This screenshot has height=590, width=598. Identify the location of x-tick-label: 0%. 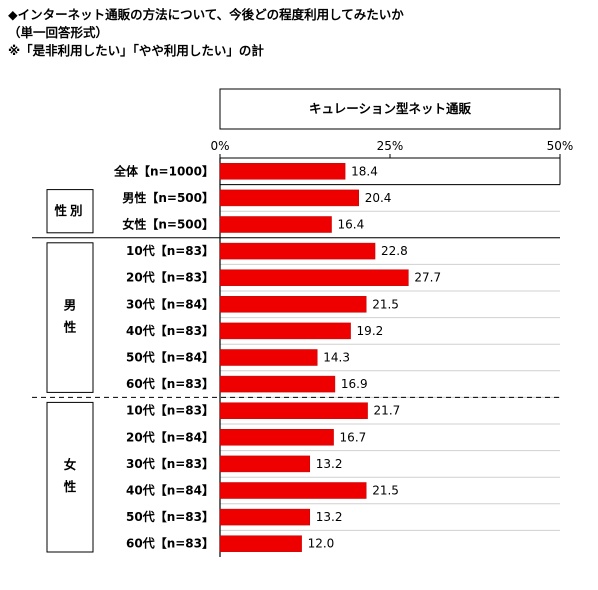
(219, 146).